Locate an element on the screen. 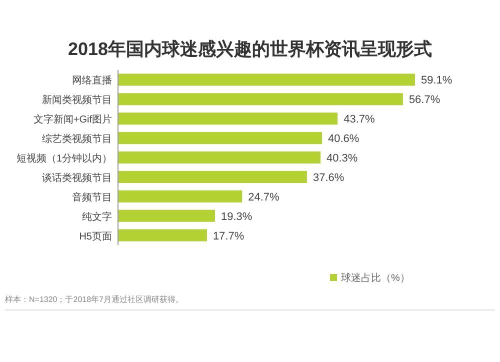 This screenshot has width=500, height=362. data-label: 24.7% is located at coordinates (264, 197).